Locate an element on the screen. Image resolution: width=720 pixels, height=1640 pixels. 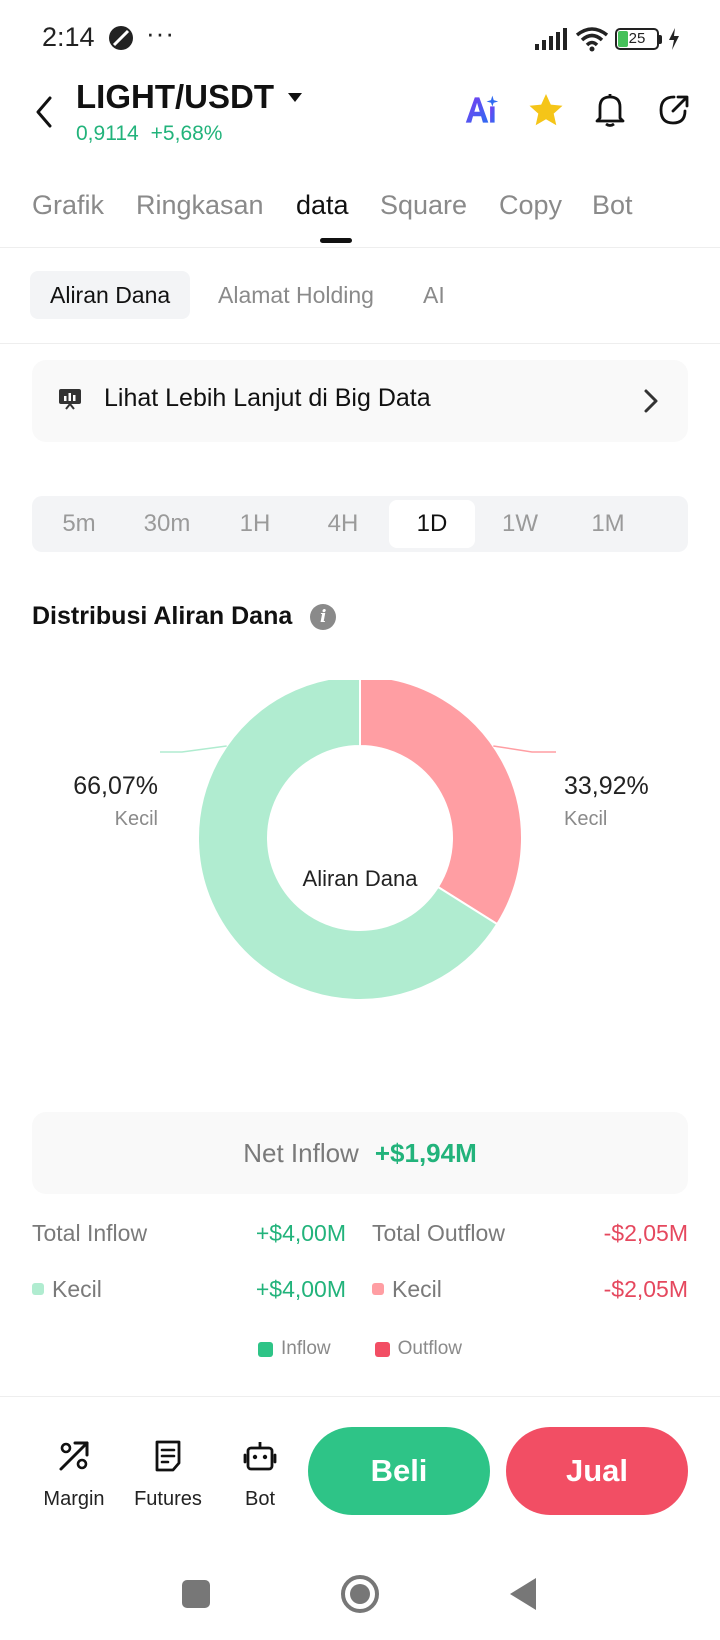
presentation-chart-icon is located at coordinates (70, 399).